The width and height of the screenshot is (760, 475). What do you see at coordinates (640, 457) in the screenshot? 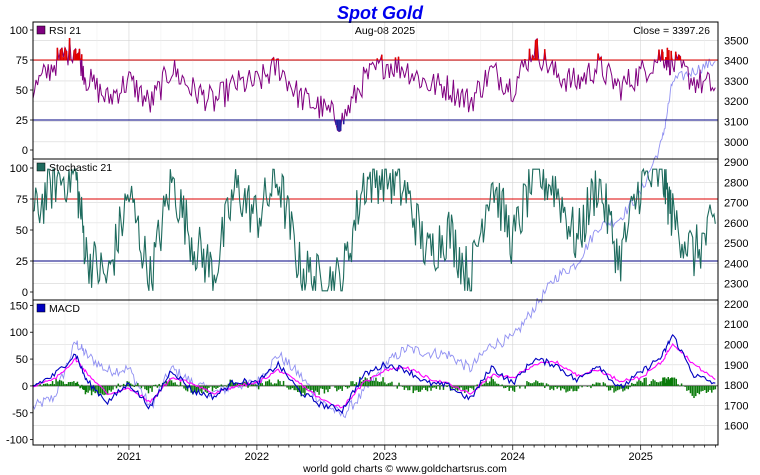
I see `x-tick-label: 2025` at bounding box center [640, 457].